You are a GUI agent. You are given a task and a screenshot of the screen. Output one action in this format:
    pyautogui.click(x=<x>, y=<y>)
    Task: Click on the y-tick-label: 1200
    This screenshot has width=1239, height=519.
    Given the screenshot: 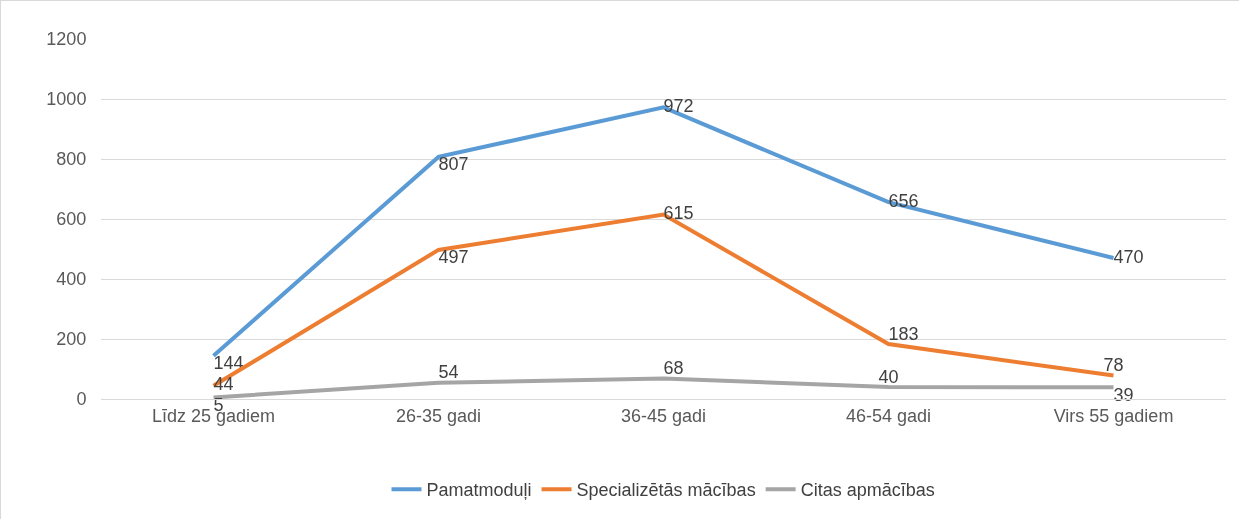 What is the action you would take?
    pyautogui.click(x=66, y=39)
    